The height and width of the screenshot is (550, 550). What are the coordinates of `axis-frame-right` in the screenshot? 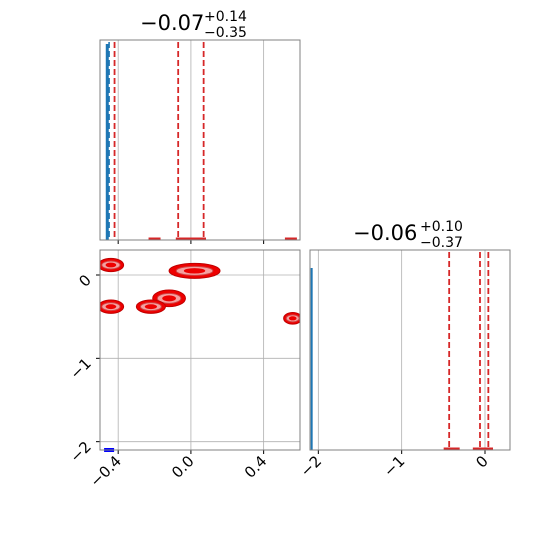 It's located at (410, 350).